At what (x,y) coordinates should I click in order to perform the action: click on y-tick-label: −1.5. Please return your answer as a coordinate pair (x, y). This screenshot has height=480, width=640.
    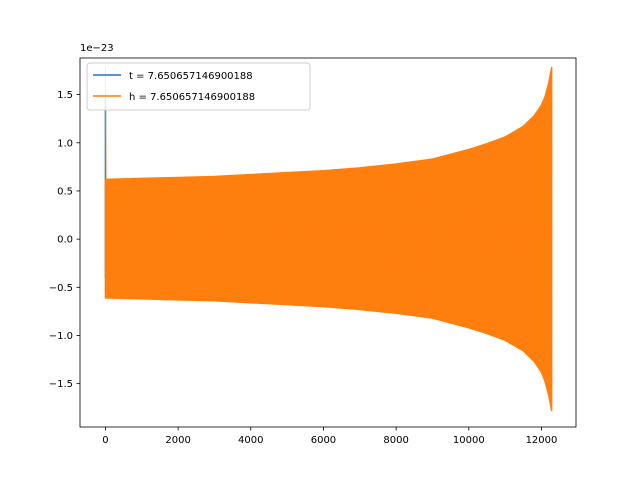
    Looking at the image, I should click on (61, 384).